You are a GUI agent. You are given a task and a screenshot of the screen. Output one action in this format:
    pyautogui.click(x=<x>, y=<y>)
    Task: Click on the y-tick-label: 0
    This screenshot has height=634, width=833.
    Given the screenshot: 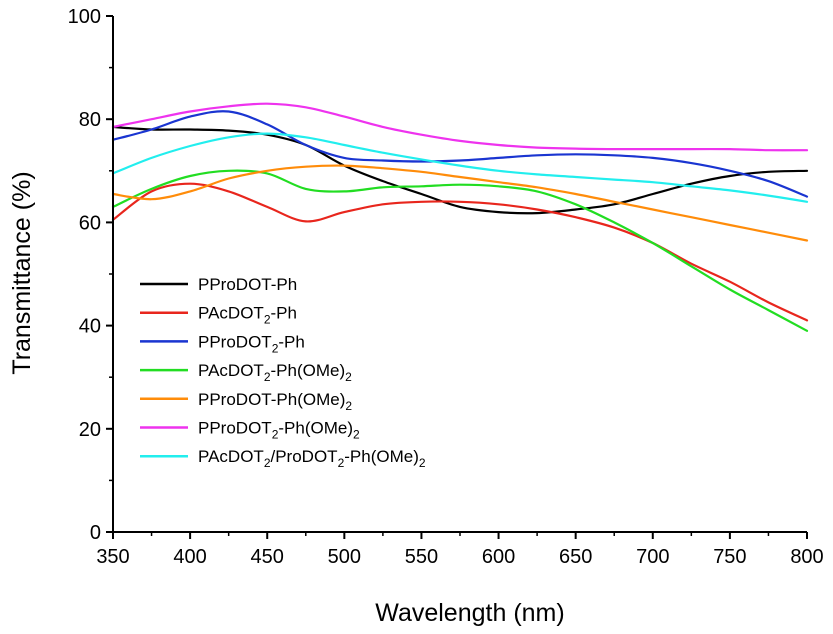 What is the action you would take?
    pyautogui.click(x=95, y=533)
    